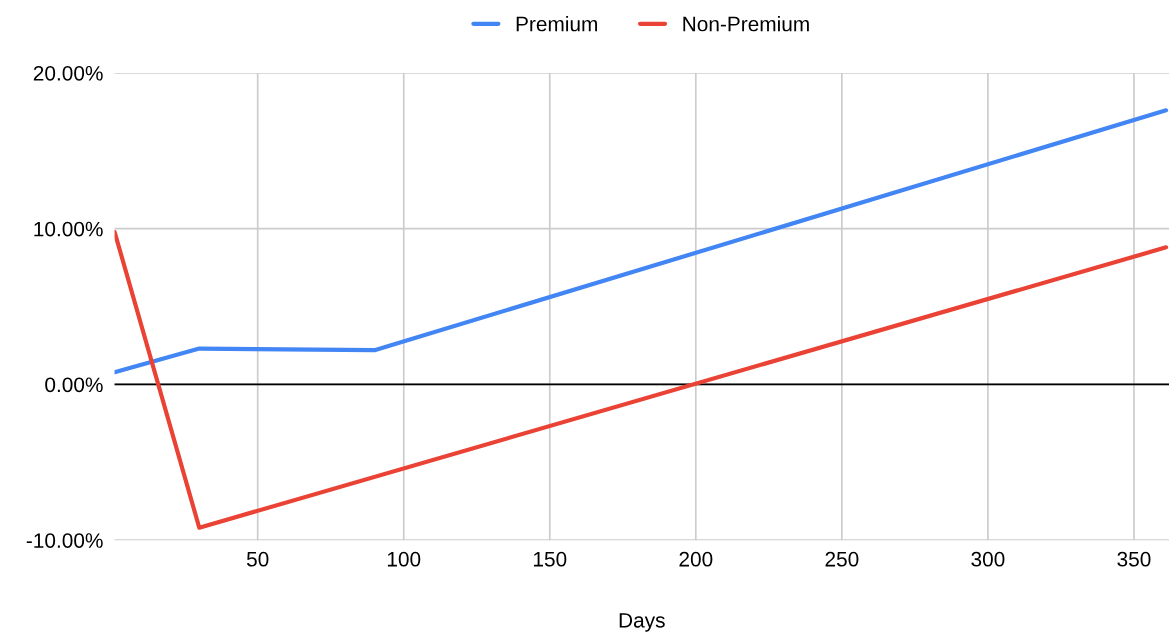  I want to click on x-tick-label: 200, so click(696, 559).